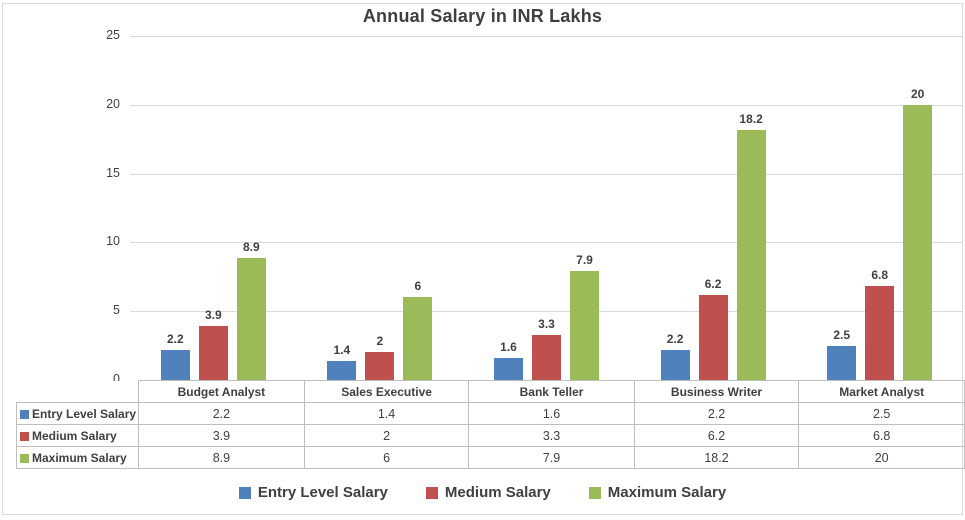  Describe the element at coordinates (842, 334) in the screenshot. I see `bar-value-label: 2.5` at that location.